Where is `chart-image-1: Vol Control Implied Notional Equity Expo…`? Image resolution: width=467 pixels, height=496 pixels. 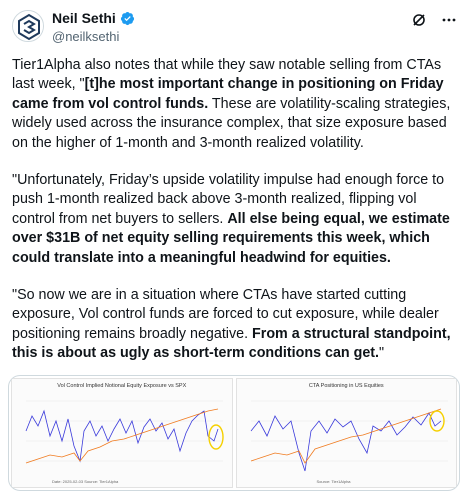
chart-image-1: Vol Control Implied Notional Equity Expo… is located at coordinates (122, 433).